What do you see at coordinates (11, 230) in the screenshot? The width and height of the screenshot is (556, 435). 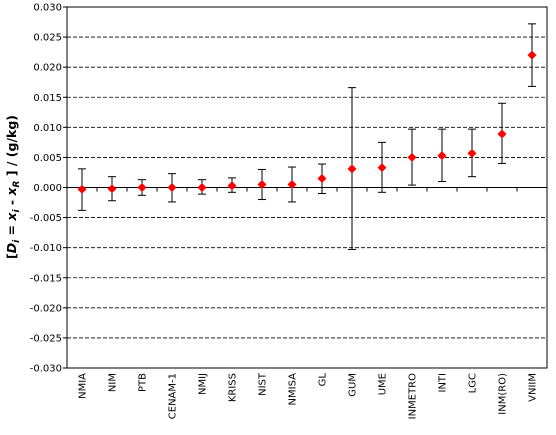 I see `ylabel-eq: =` at bounding box center [11, 230].